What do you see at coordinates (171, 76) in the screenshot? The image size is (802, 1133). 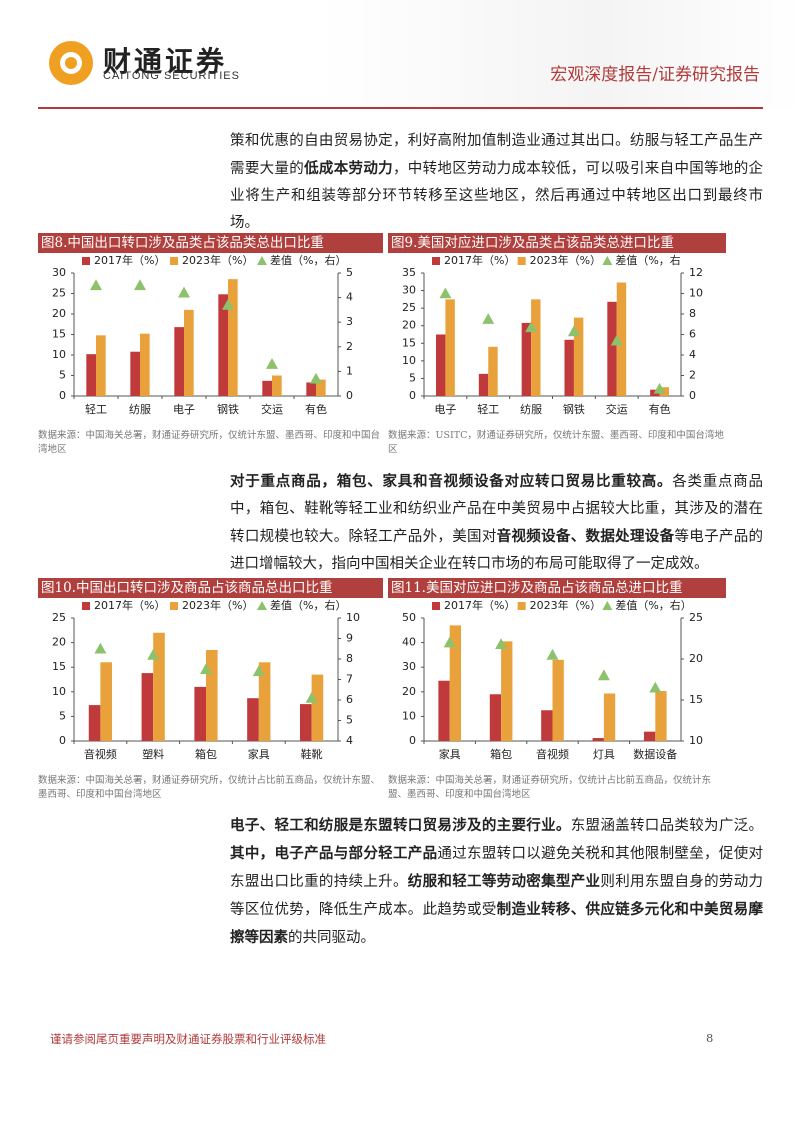 I see `brand-en: CAITONG SECURITIES` at bounding box center [171, 76].